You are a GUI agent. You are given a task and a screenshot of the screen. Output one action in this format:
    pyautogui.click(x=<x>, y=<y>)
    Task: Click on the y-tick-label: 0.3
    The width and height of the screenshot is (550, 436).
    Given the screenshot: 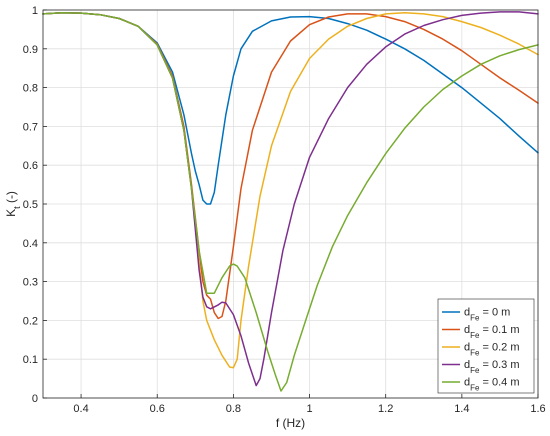 What is the action you would take?
    pyautogui.click(x=30, y=283)
    